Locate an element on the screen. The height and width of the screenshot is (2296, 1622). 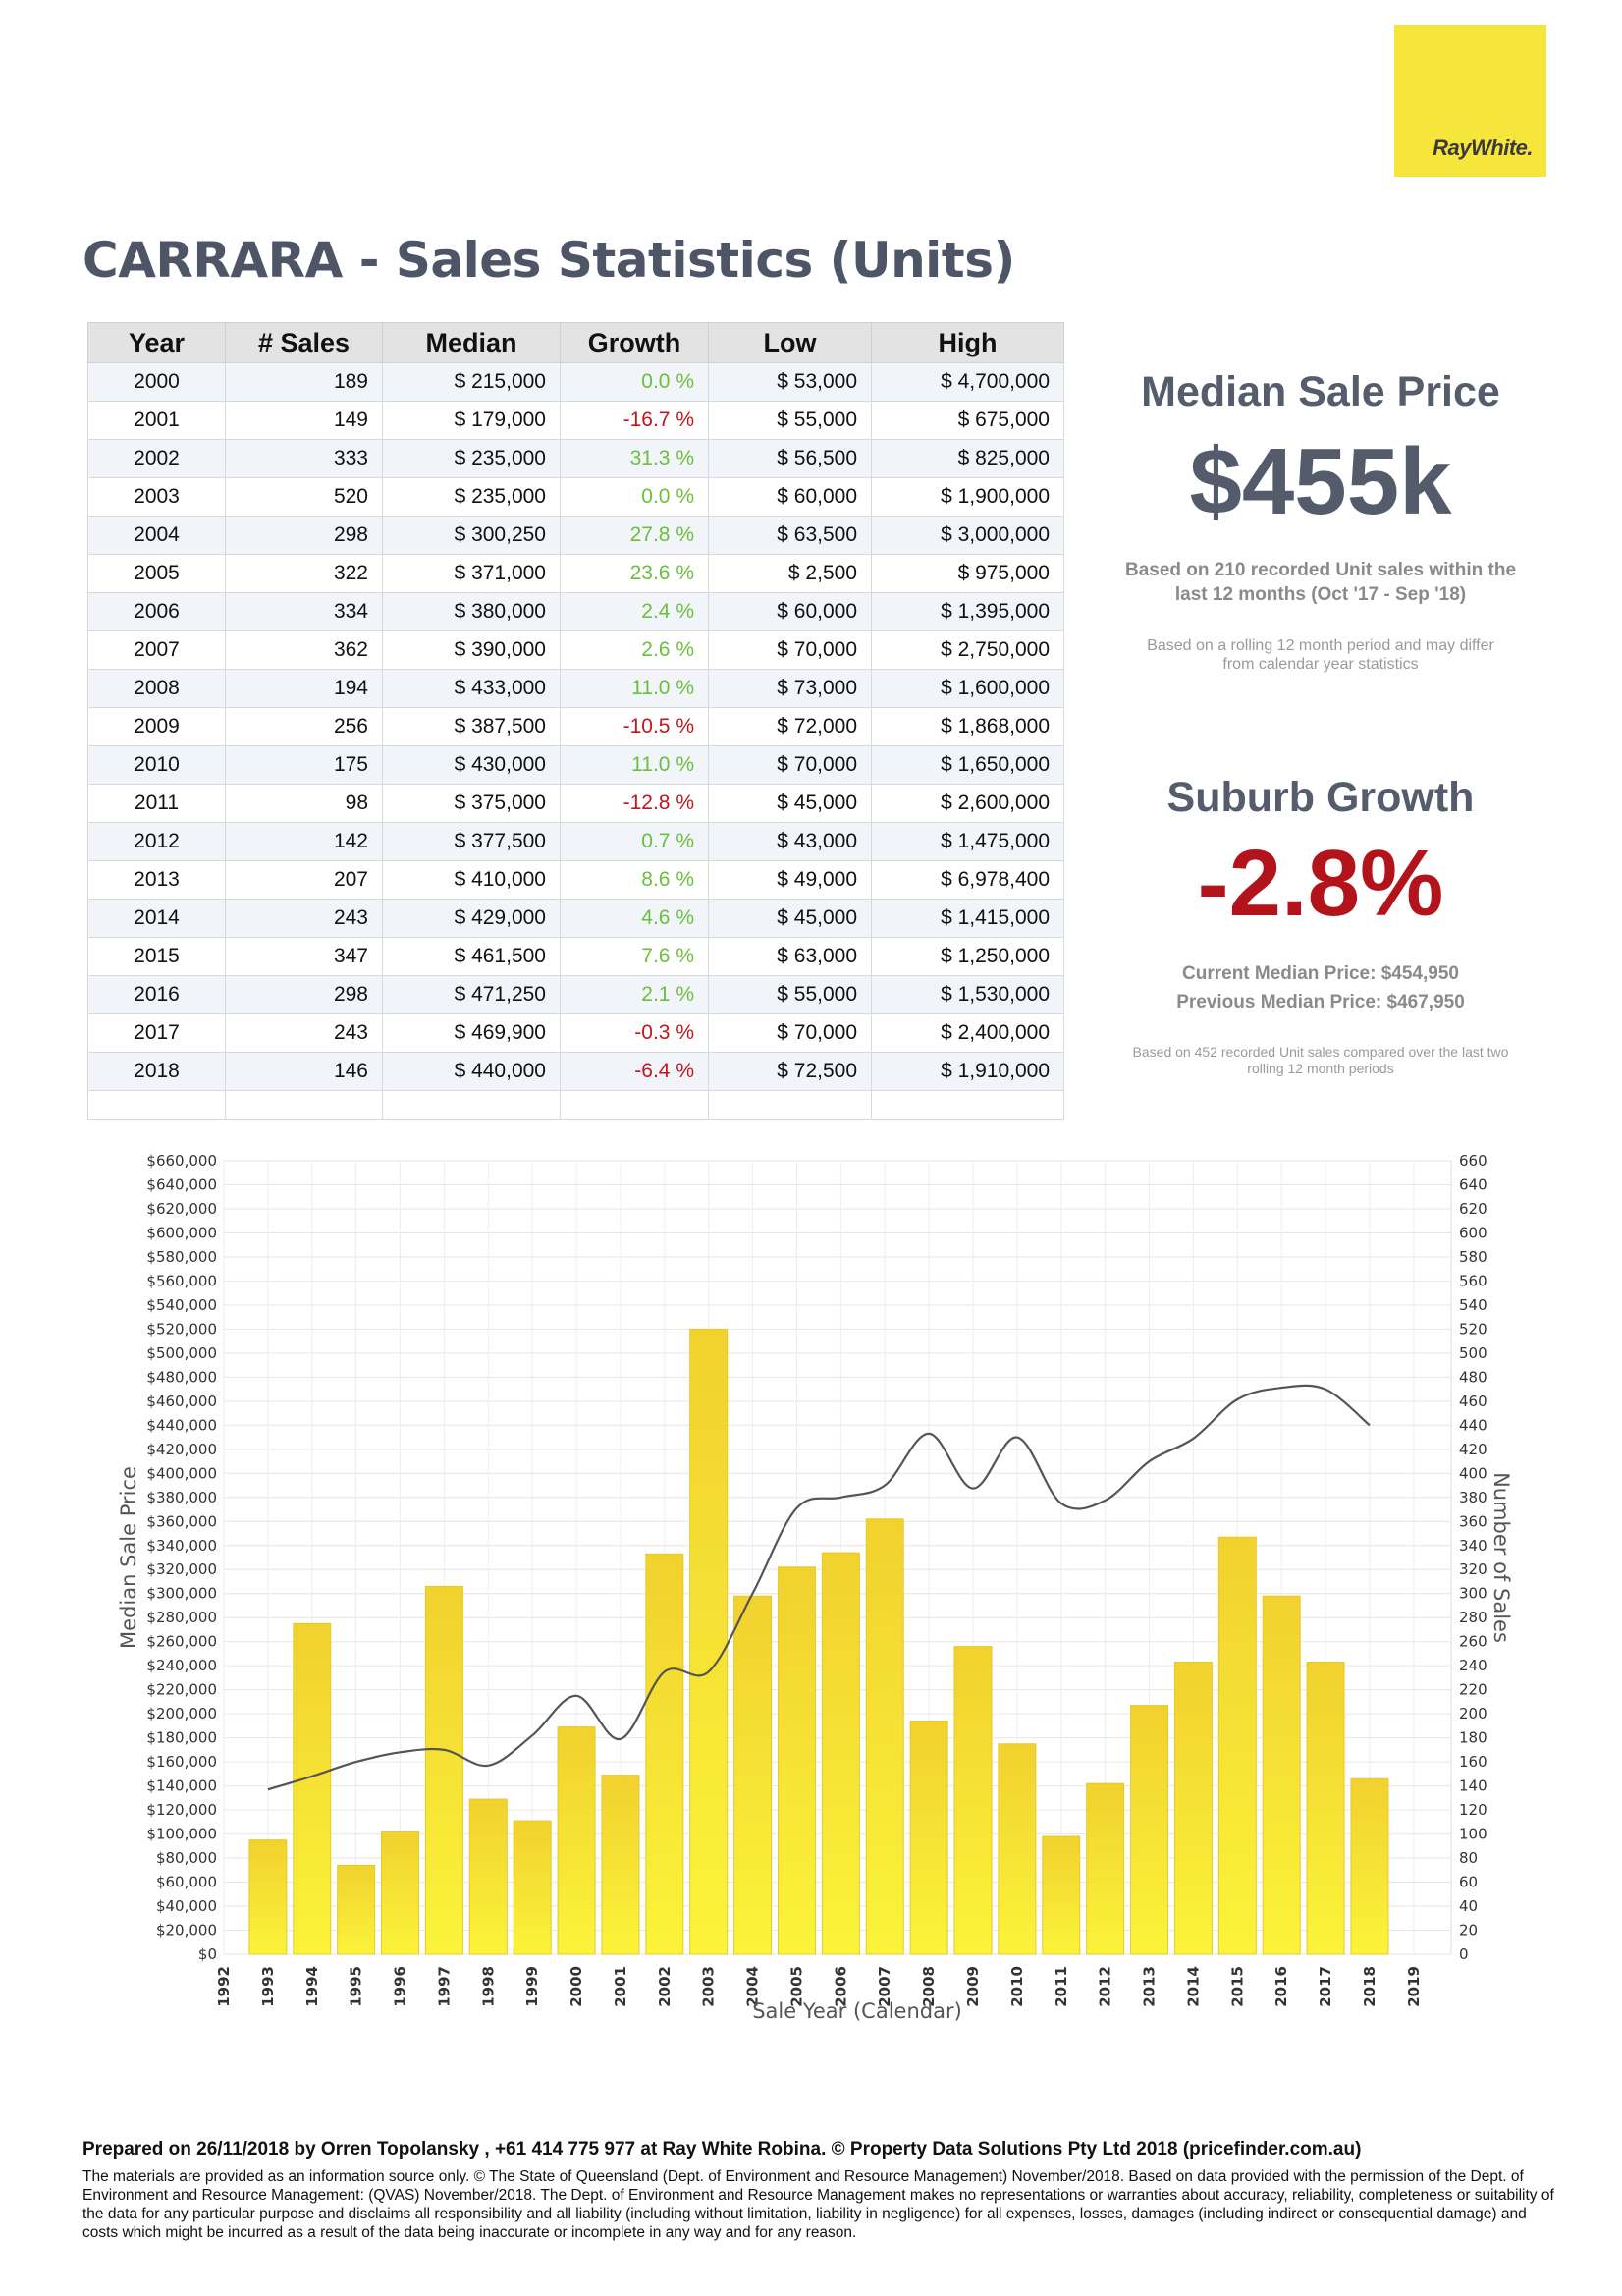
y-tick-label: $20,000 is located at coordinates (186, 1931).